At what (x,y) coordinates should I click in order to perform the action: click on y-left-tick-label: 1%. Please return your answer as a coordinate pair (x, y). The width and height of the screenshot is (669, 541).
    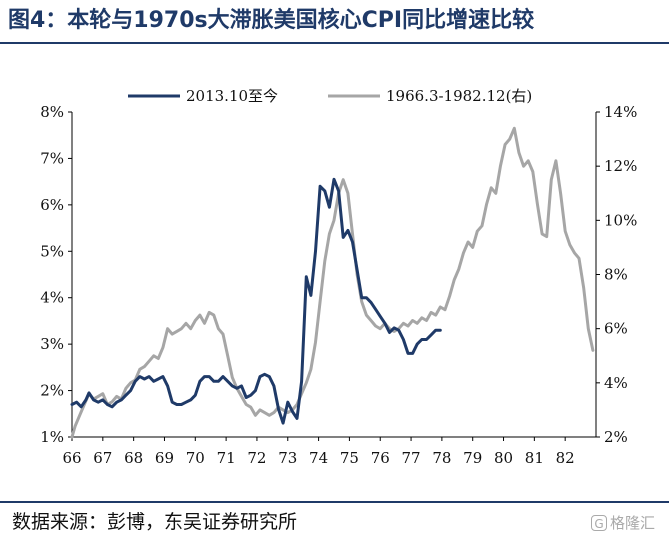
    Looking at the image, I should click on (52, 437).